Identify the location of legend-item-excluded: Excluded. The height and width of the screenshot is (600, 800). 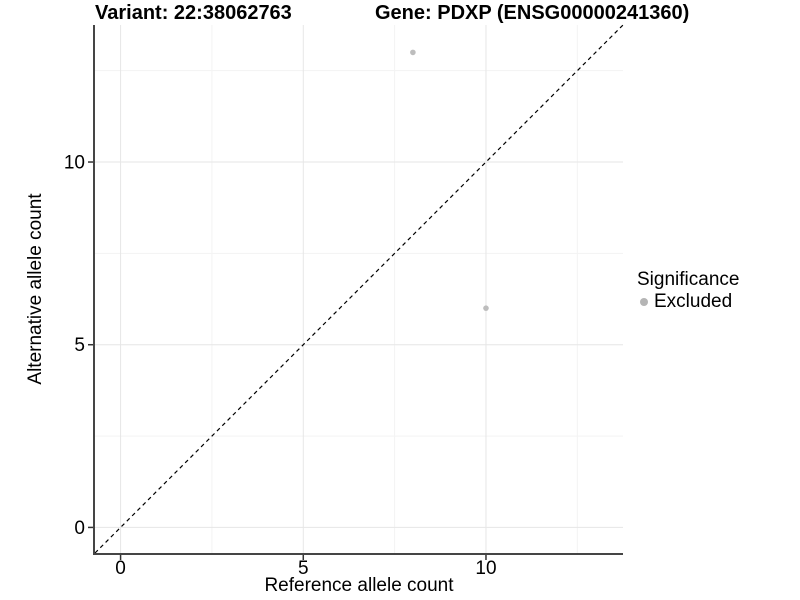
(688, 302).